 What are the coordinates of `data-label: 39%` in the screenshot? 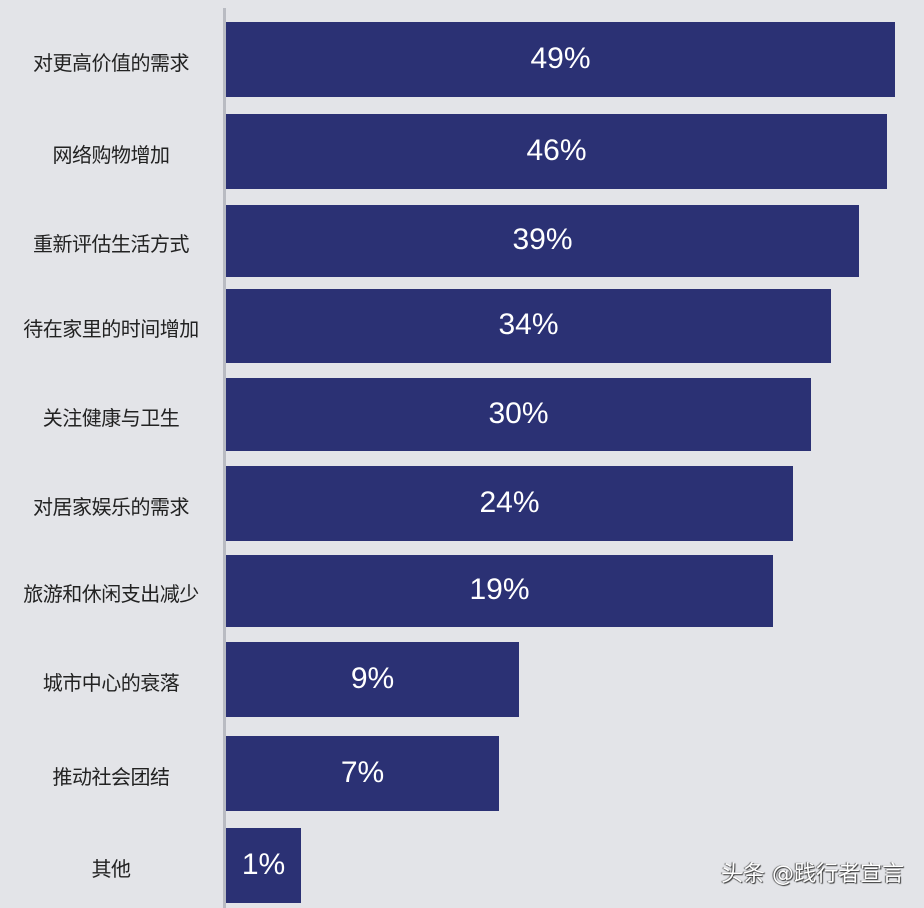 It's located at (542, 239).